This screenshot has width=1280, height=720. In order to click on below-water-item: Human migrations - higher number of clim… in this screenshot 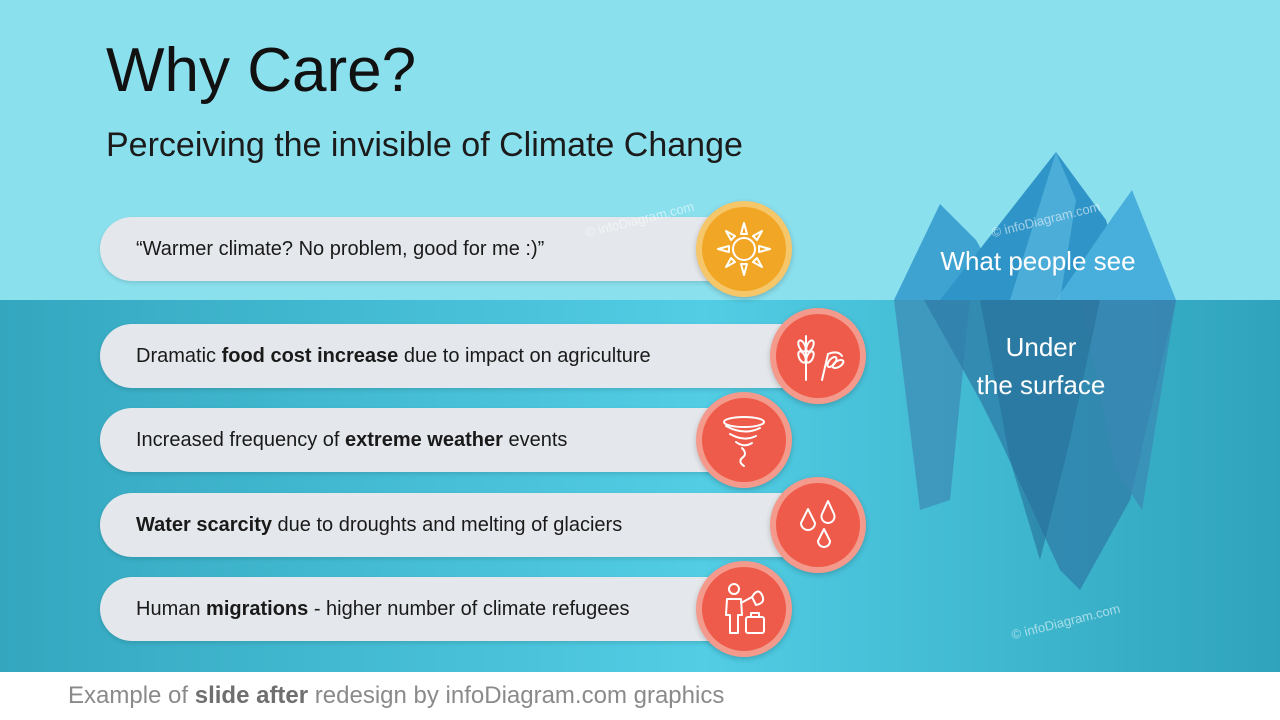, I will do `click(446, 609)`.